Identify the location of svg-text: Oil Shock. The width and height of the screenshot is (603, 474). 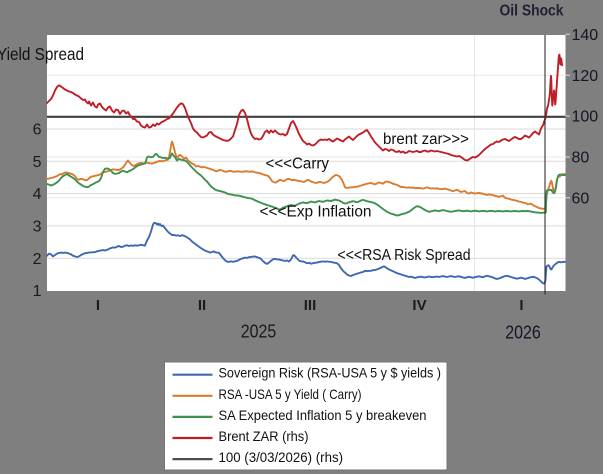
(532, 11).